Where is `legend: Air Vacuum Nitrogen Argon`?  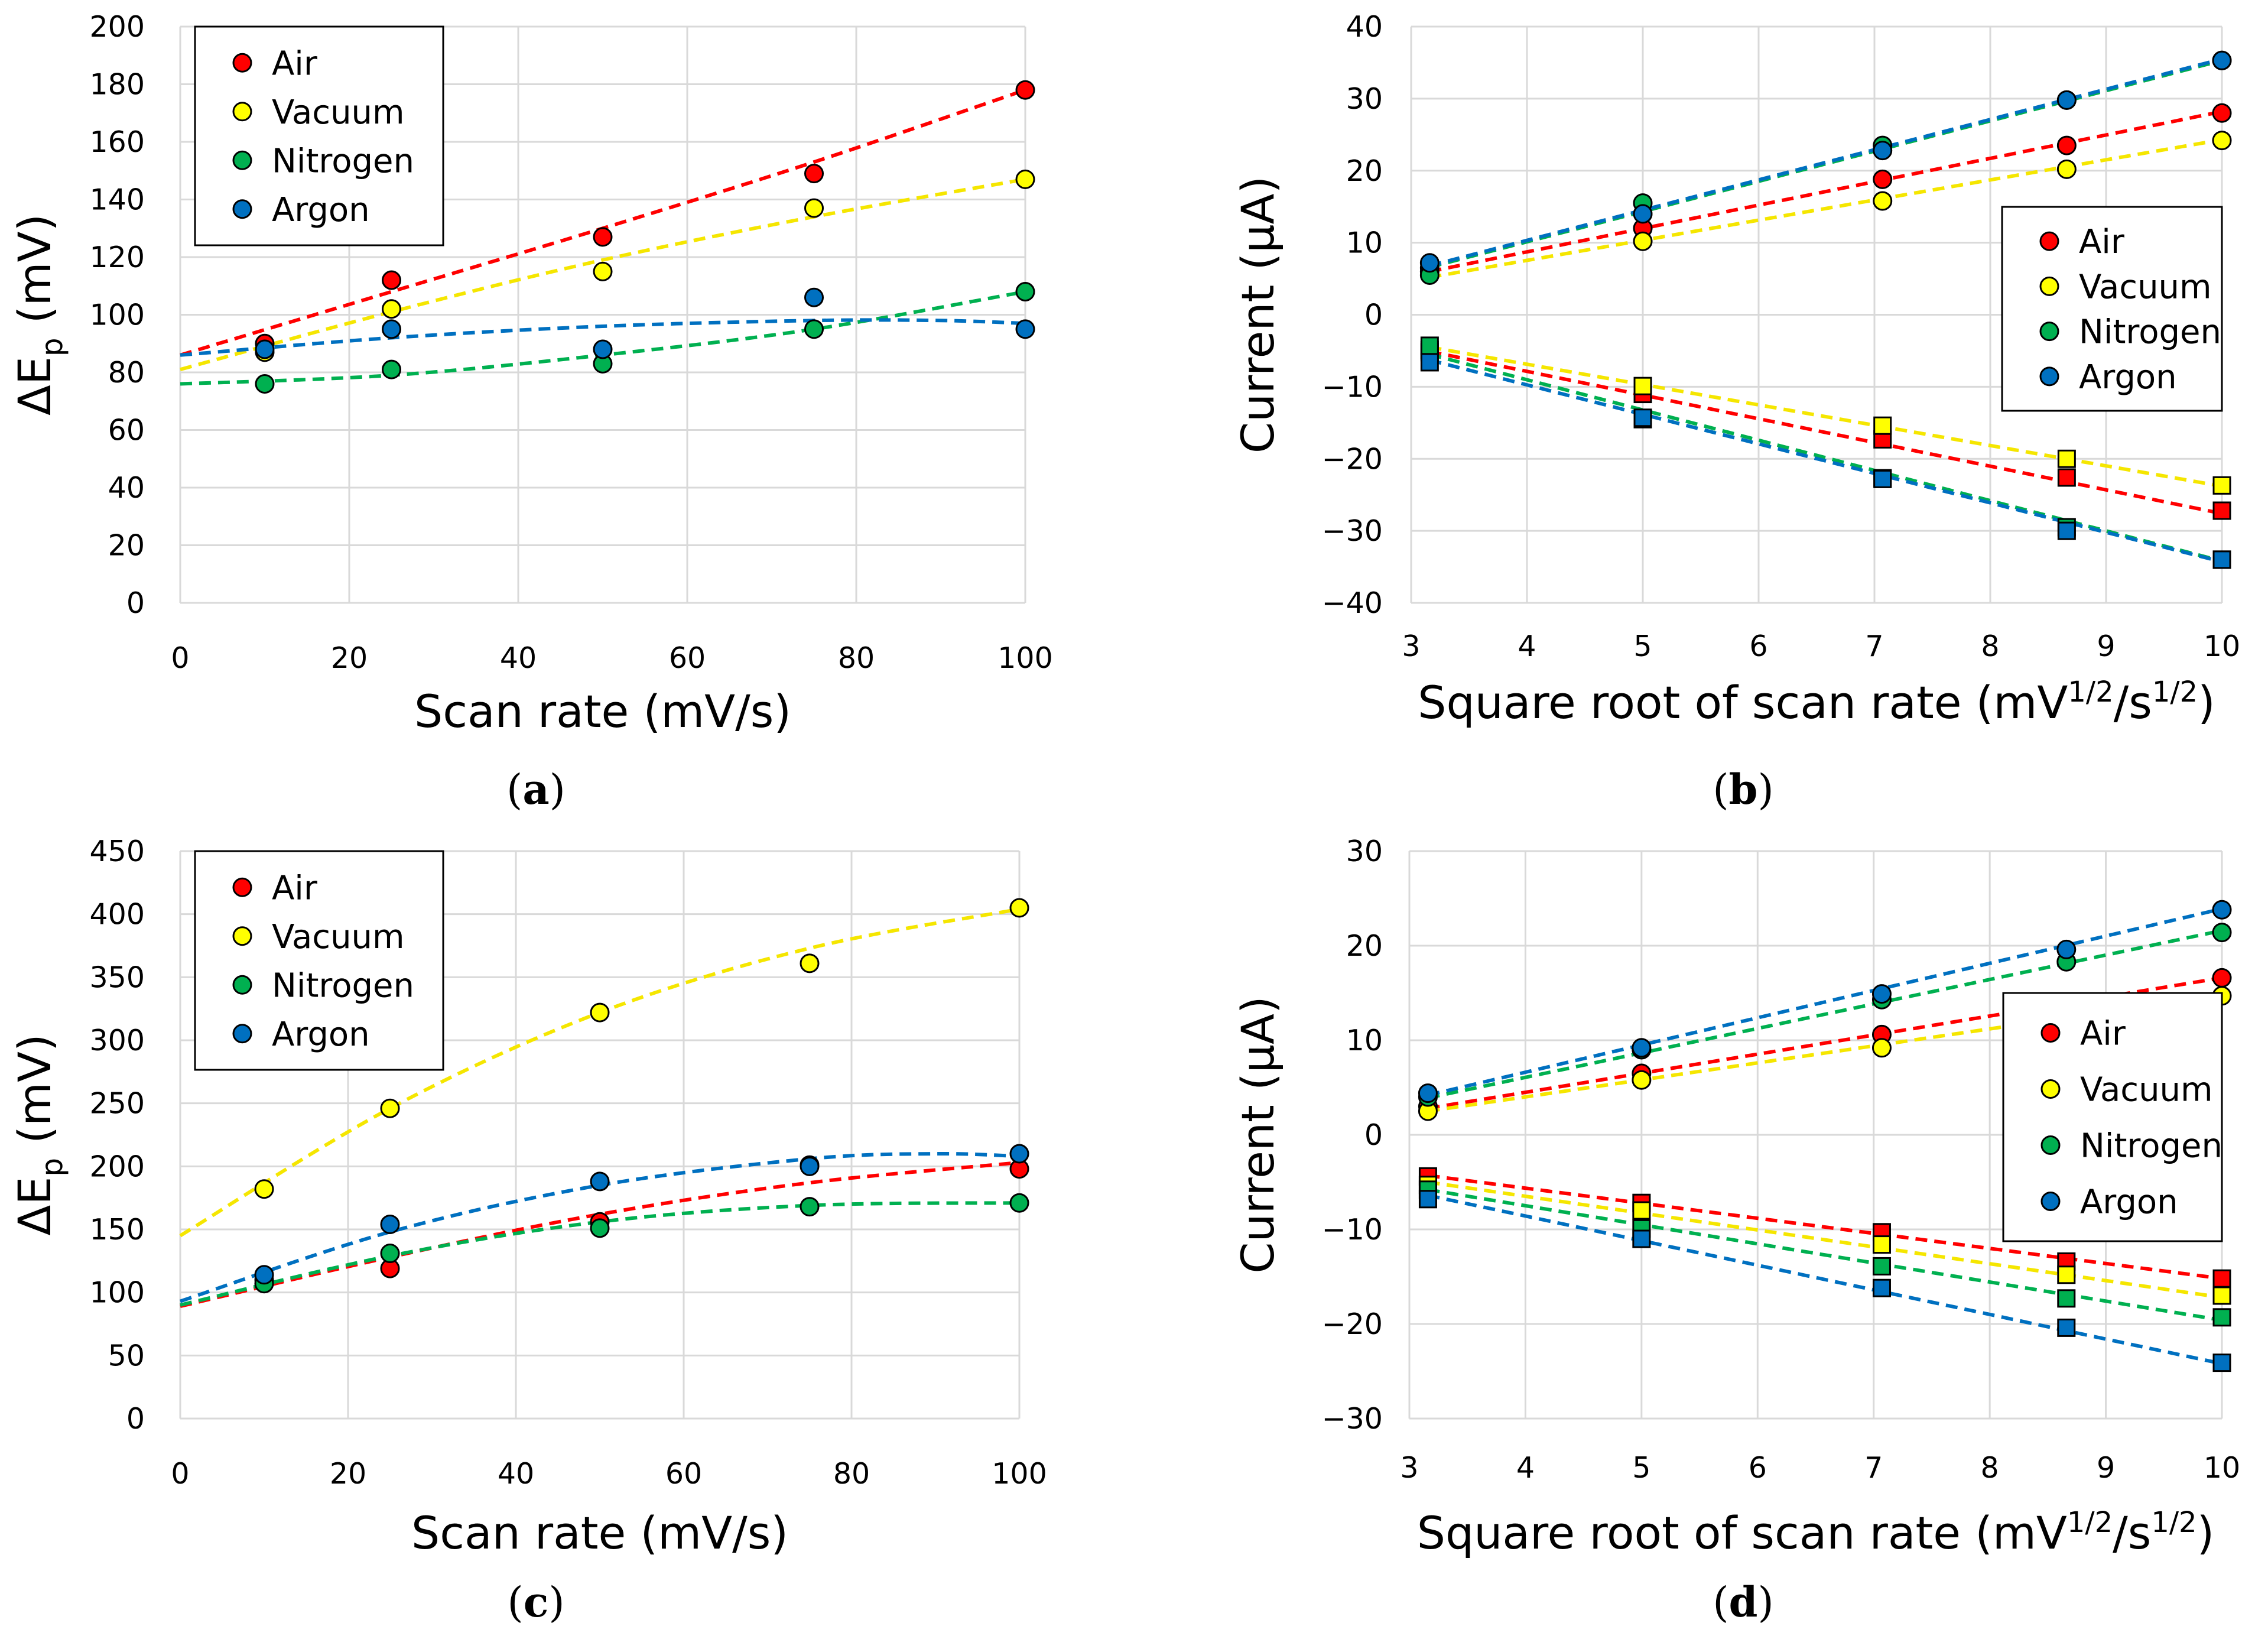 legend: Air Vacuum Nitrogen Argon is located at coordinates (319, 960).